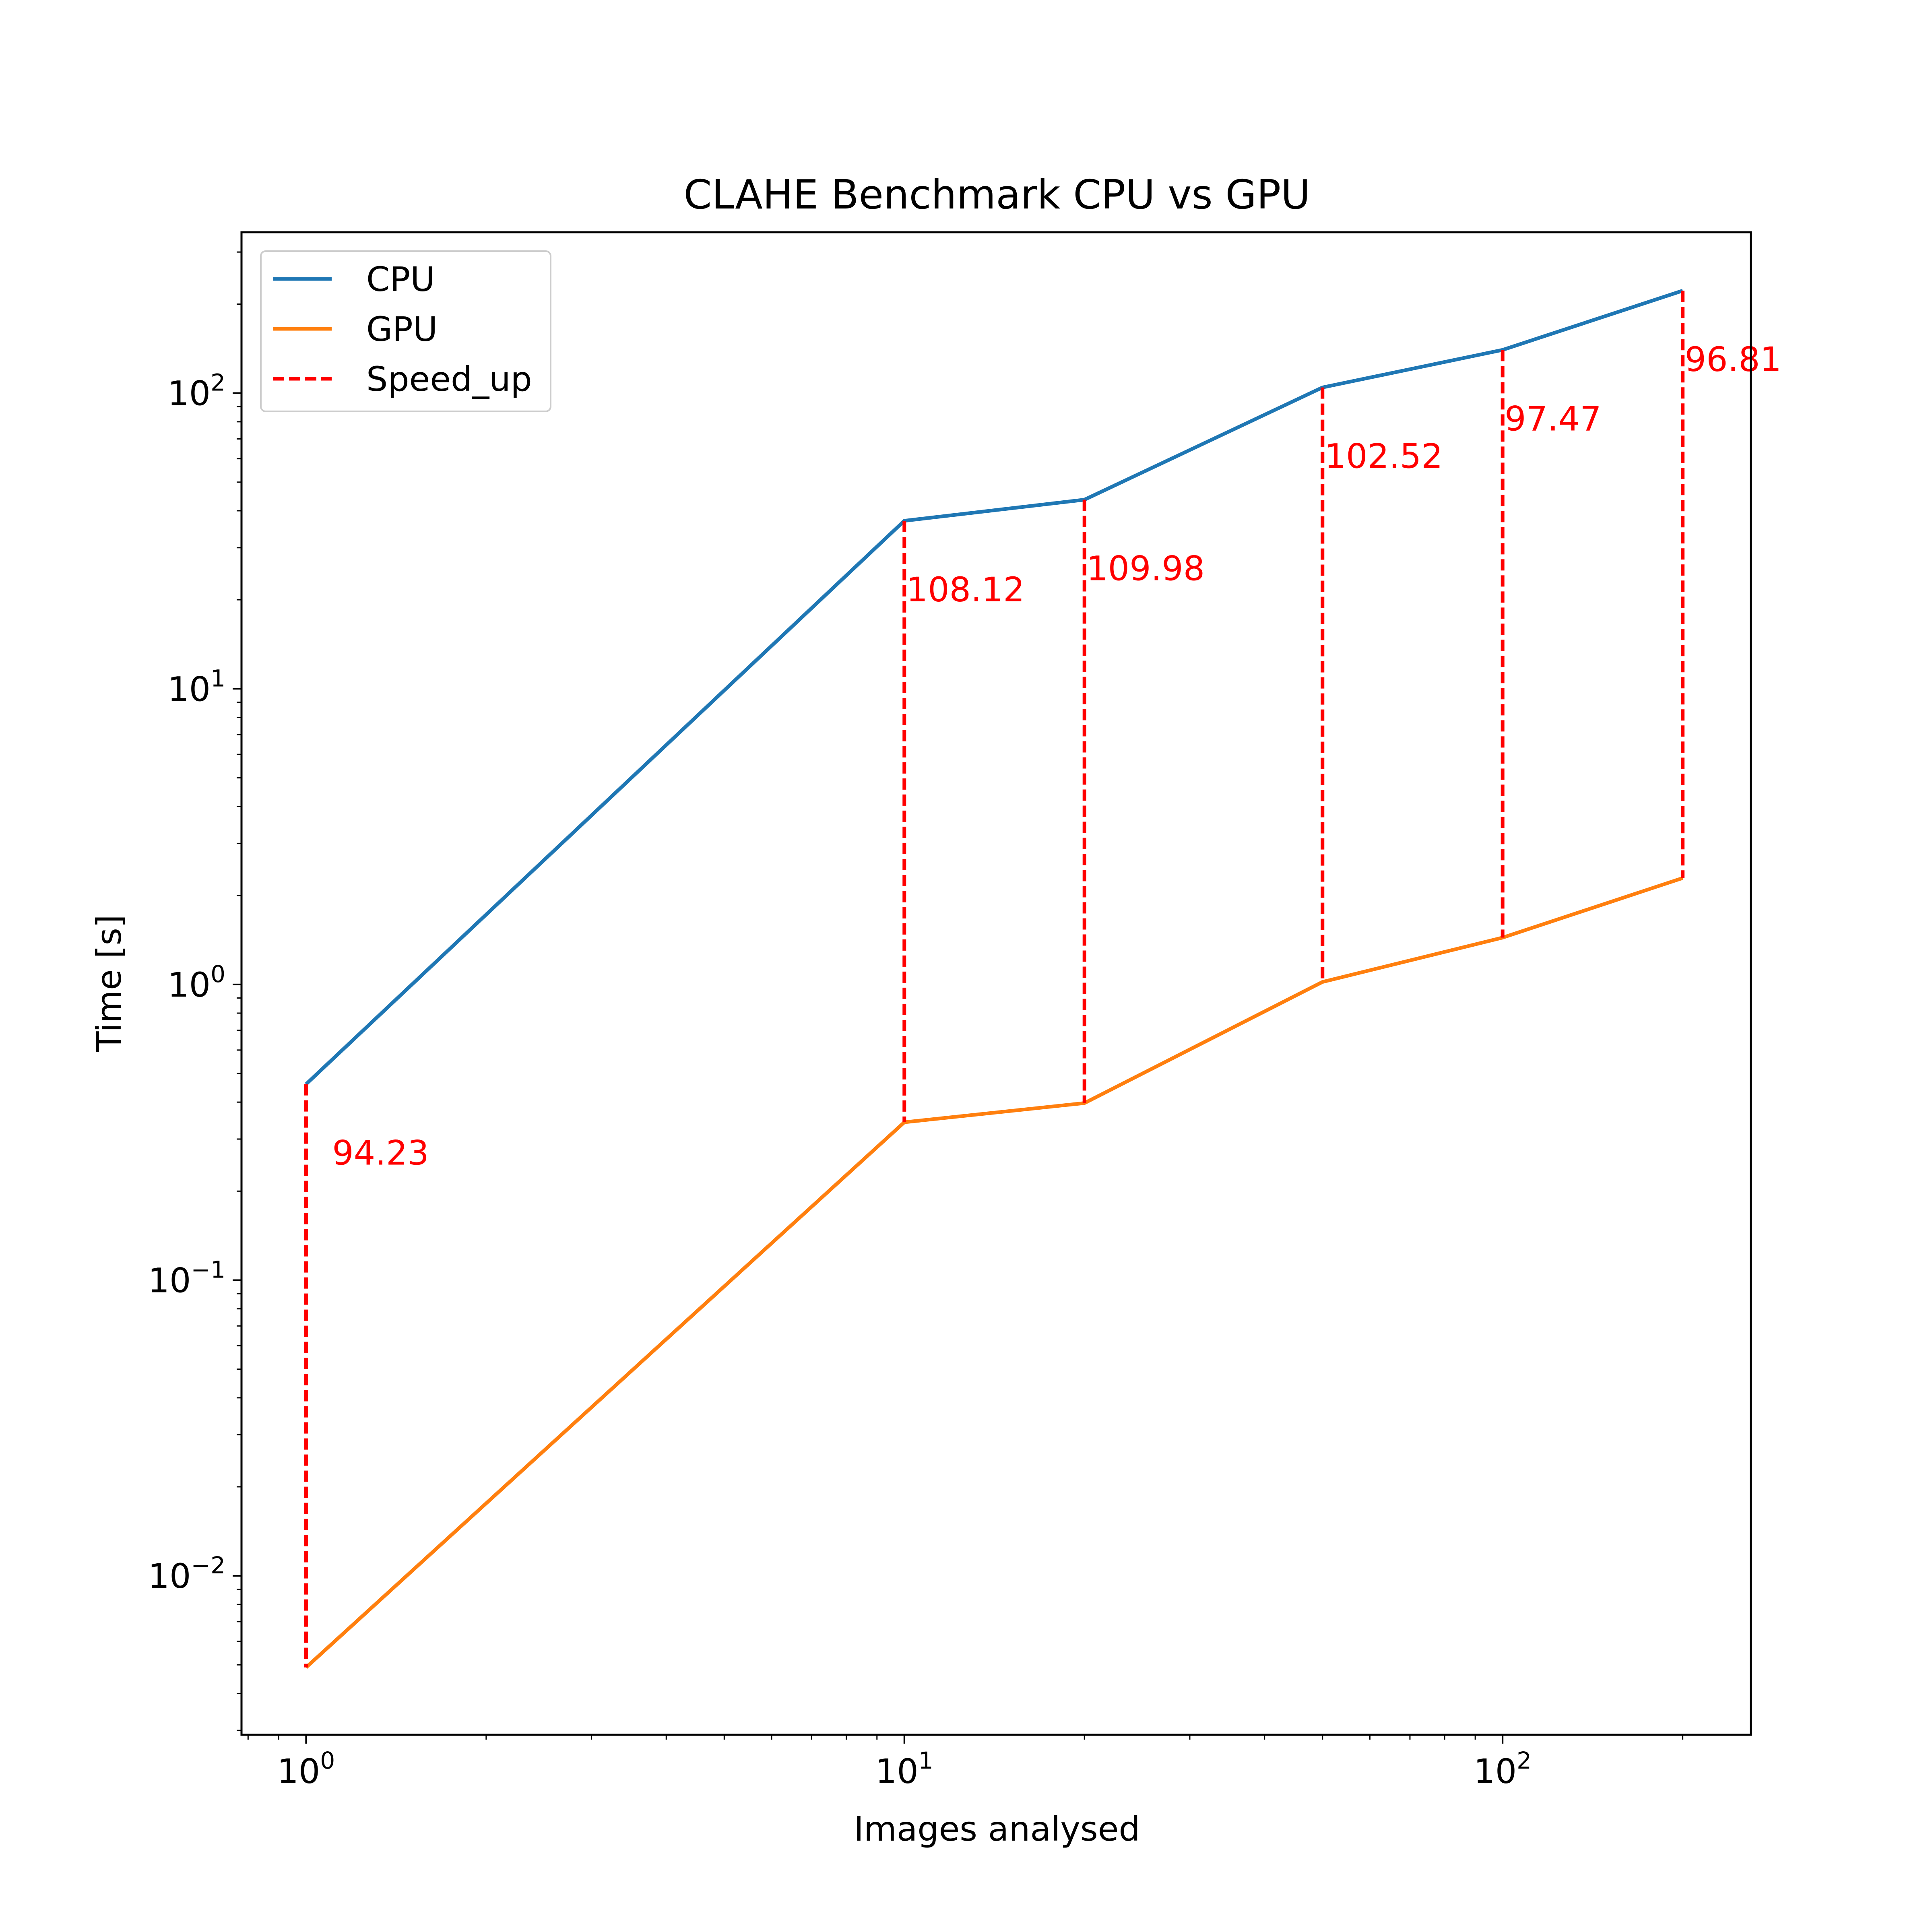 Image resolution: width=1932 pixels, height=1932 pixels. Describe the element at coordinates (327, 1760) in the screenshot. I see `x-tick-exponent: 0` at that location.